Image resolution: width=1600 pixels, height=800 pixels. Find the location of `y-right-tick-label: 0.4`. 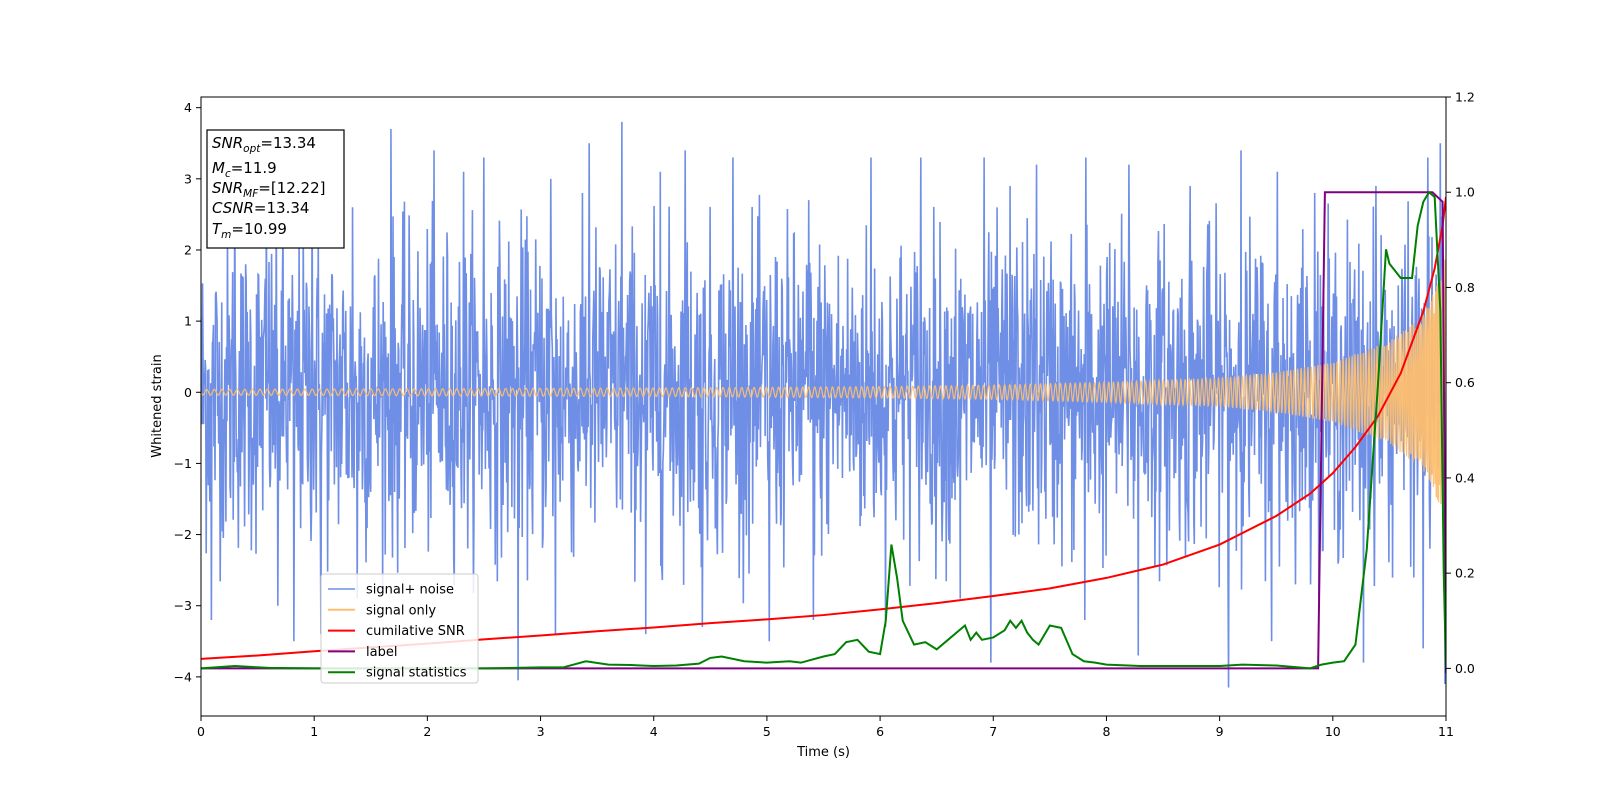

y-right-tick-label: 0.4 is located at coordinates (1465, 477).